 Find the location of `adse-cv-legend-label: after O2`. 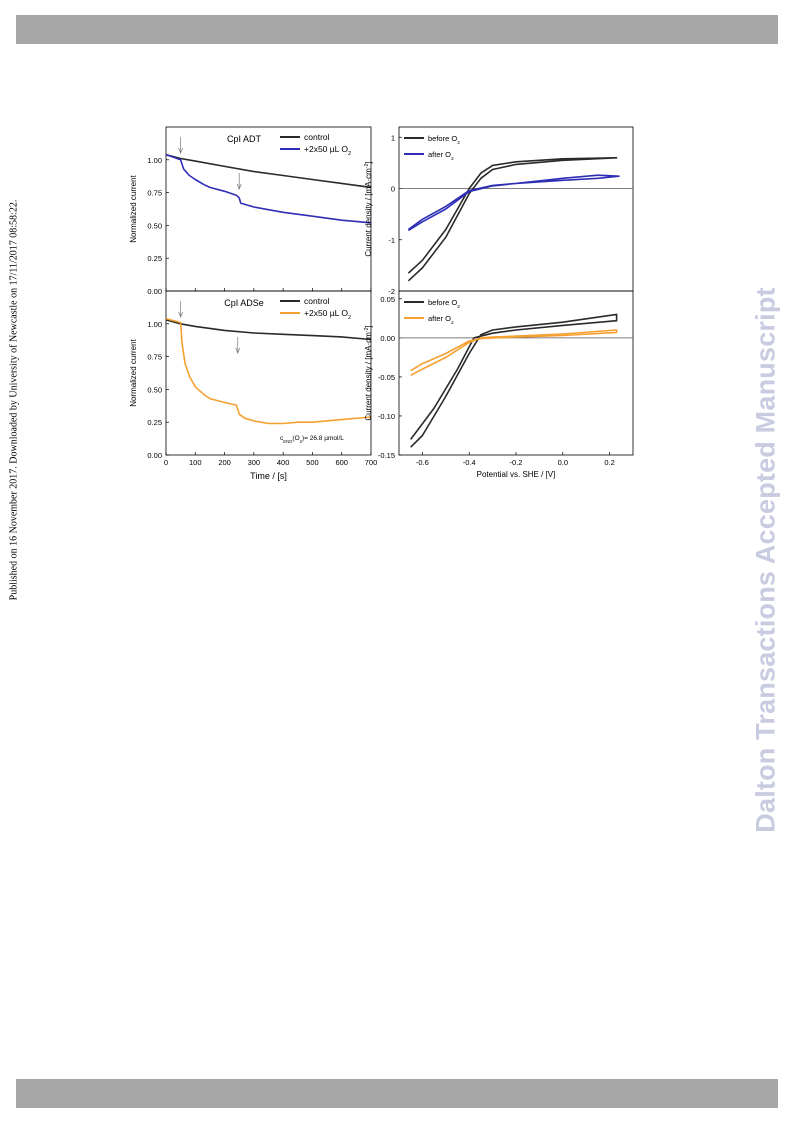

adse-cv-legend-label: after O2 is located at coordinates (441, 320).